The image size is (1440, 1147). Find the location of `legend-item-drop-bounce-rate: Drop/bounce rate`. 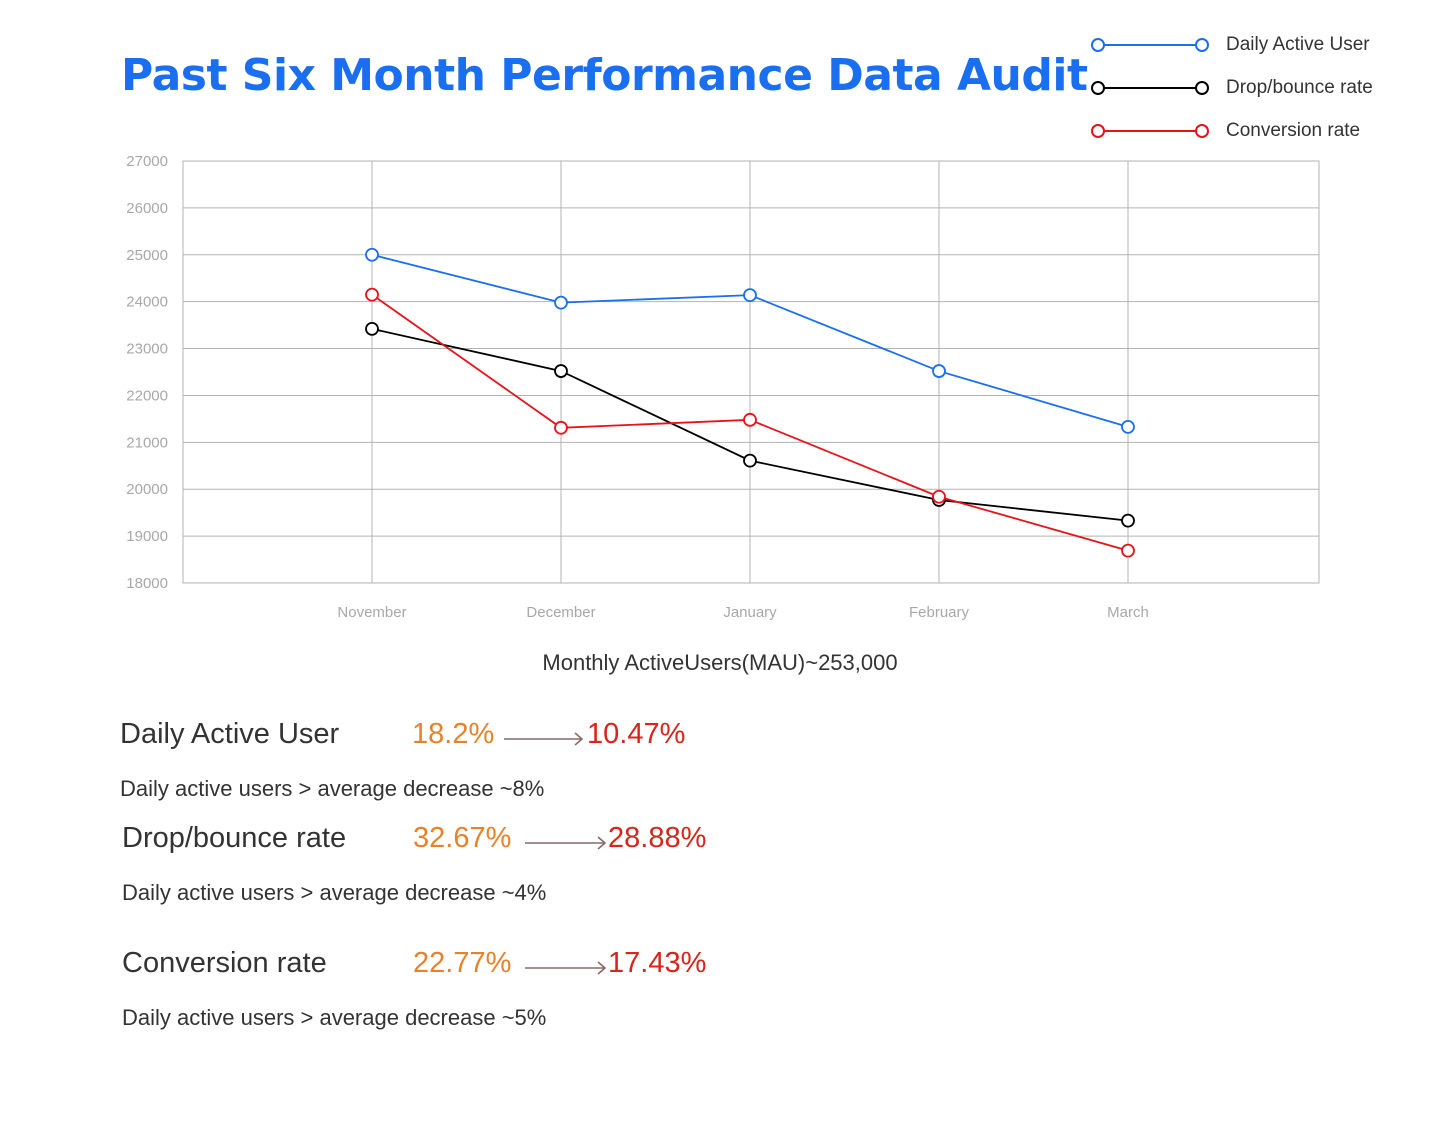

legend-item-drop-bounce-rate: Drop/bounce rate is located at coordinates (1258, 94).